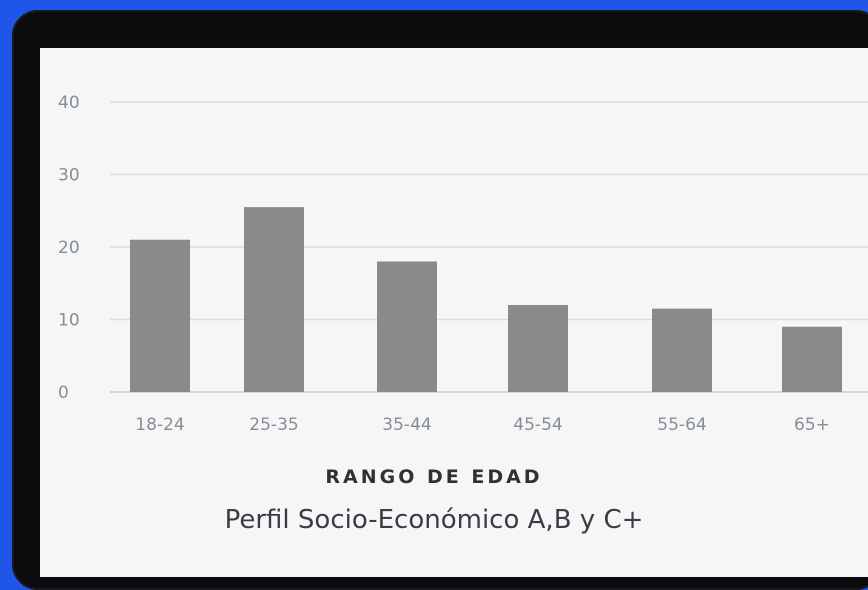 The image size is (868, 590). I want to click on x-tick-label: 55-64, so click(681, 425).